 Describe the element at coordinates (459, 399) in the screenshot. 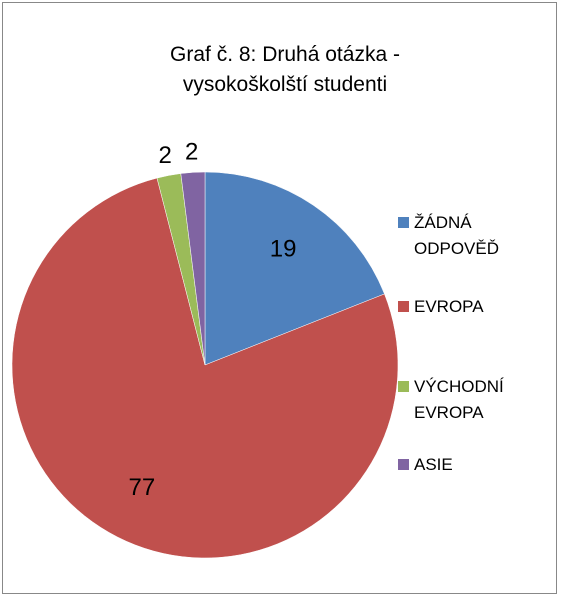

I see `legend-label: VÝCHODNÍ EVROPA` at that location.